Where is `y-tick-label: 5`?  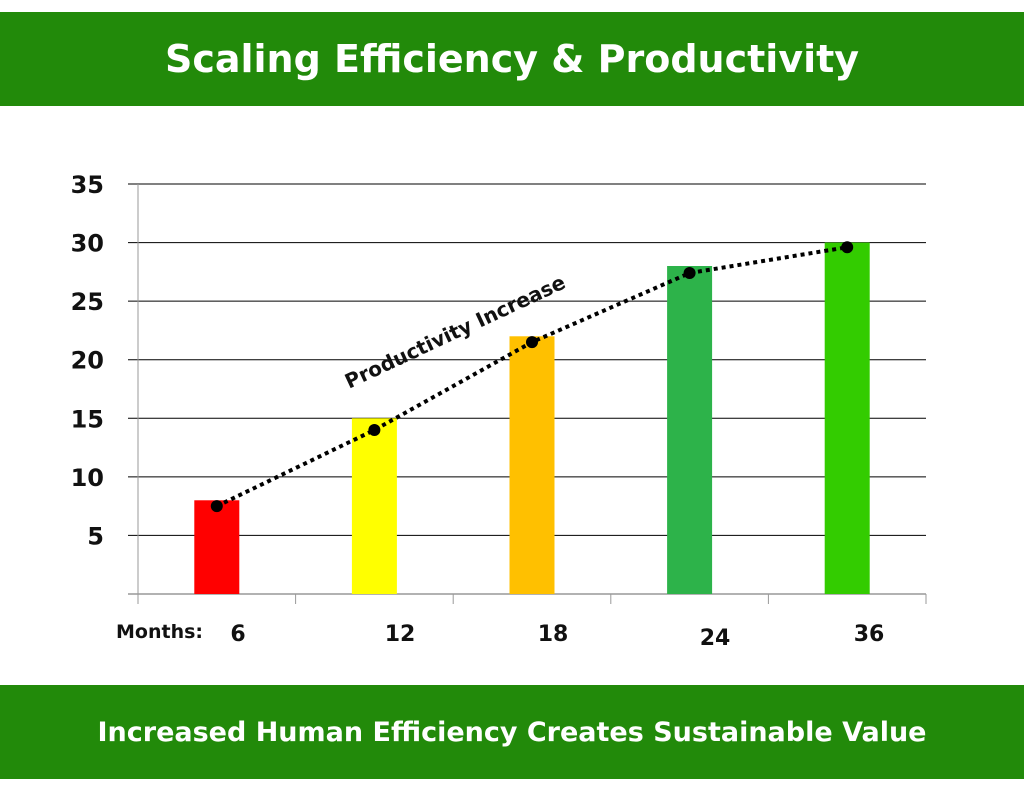 y-tick-label: 5 is located at coordinates (95, 536).